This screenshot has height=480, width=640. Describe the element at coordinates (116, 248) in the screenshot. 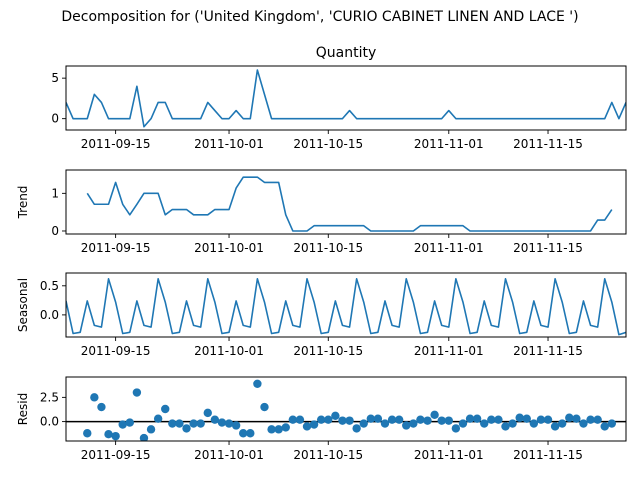

I see `trend-xtick-label: 2011-09-15` at that location.